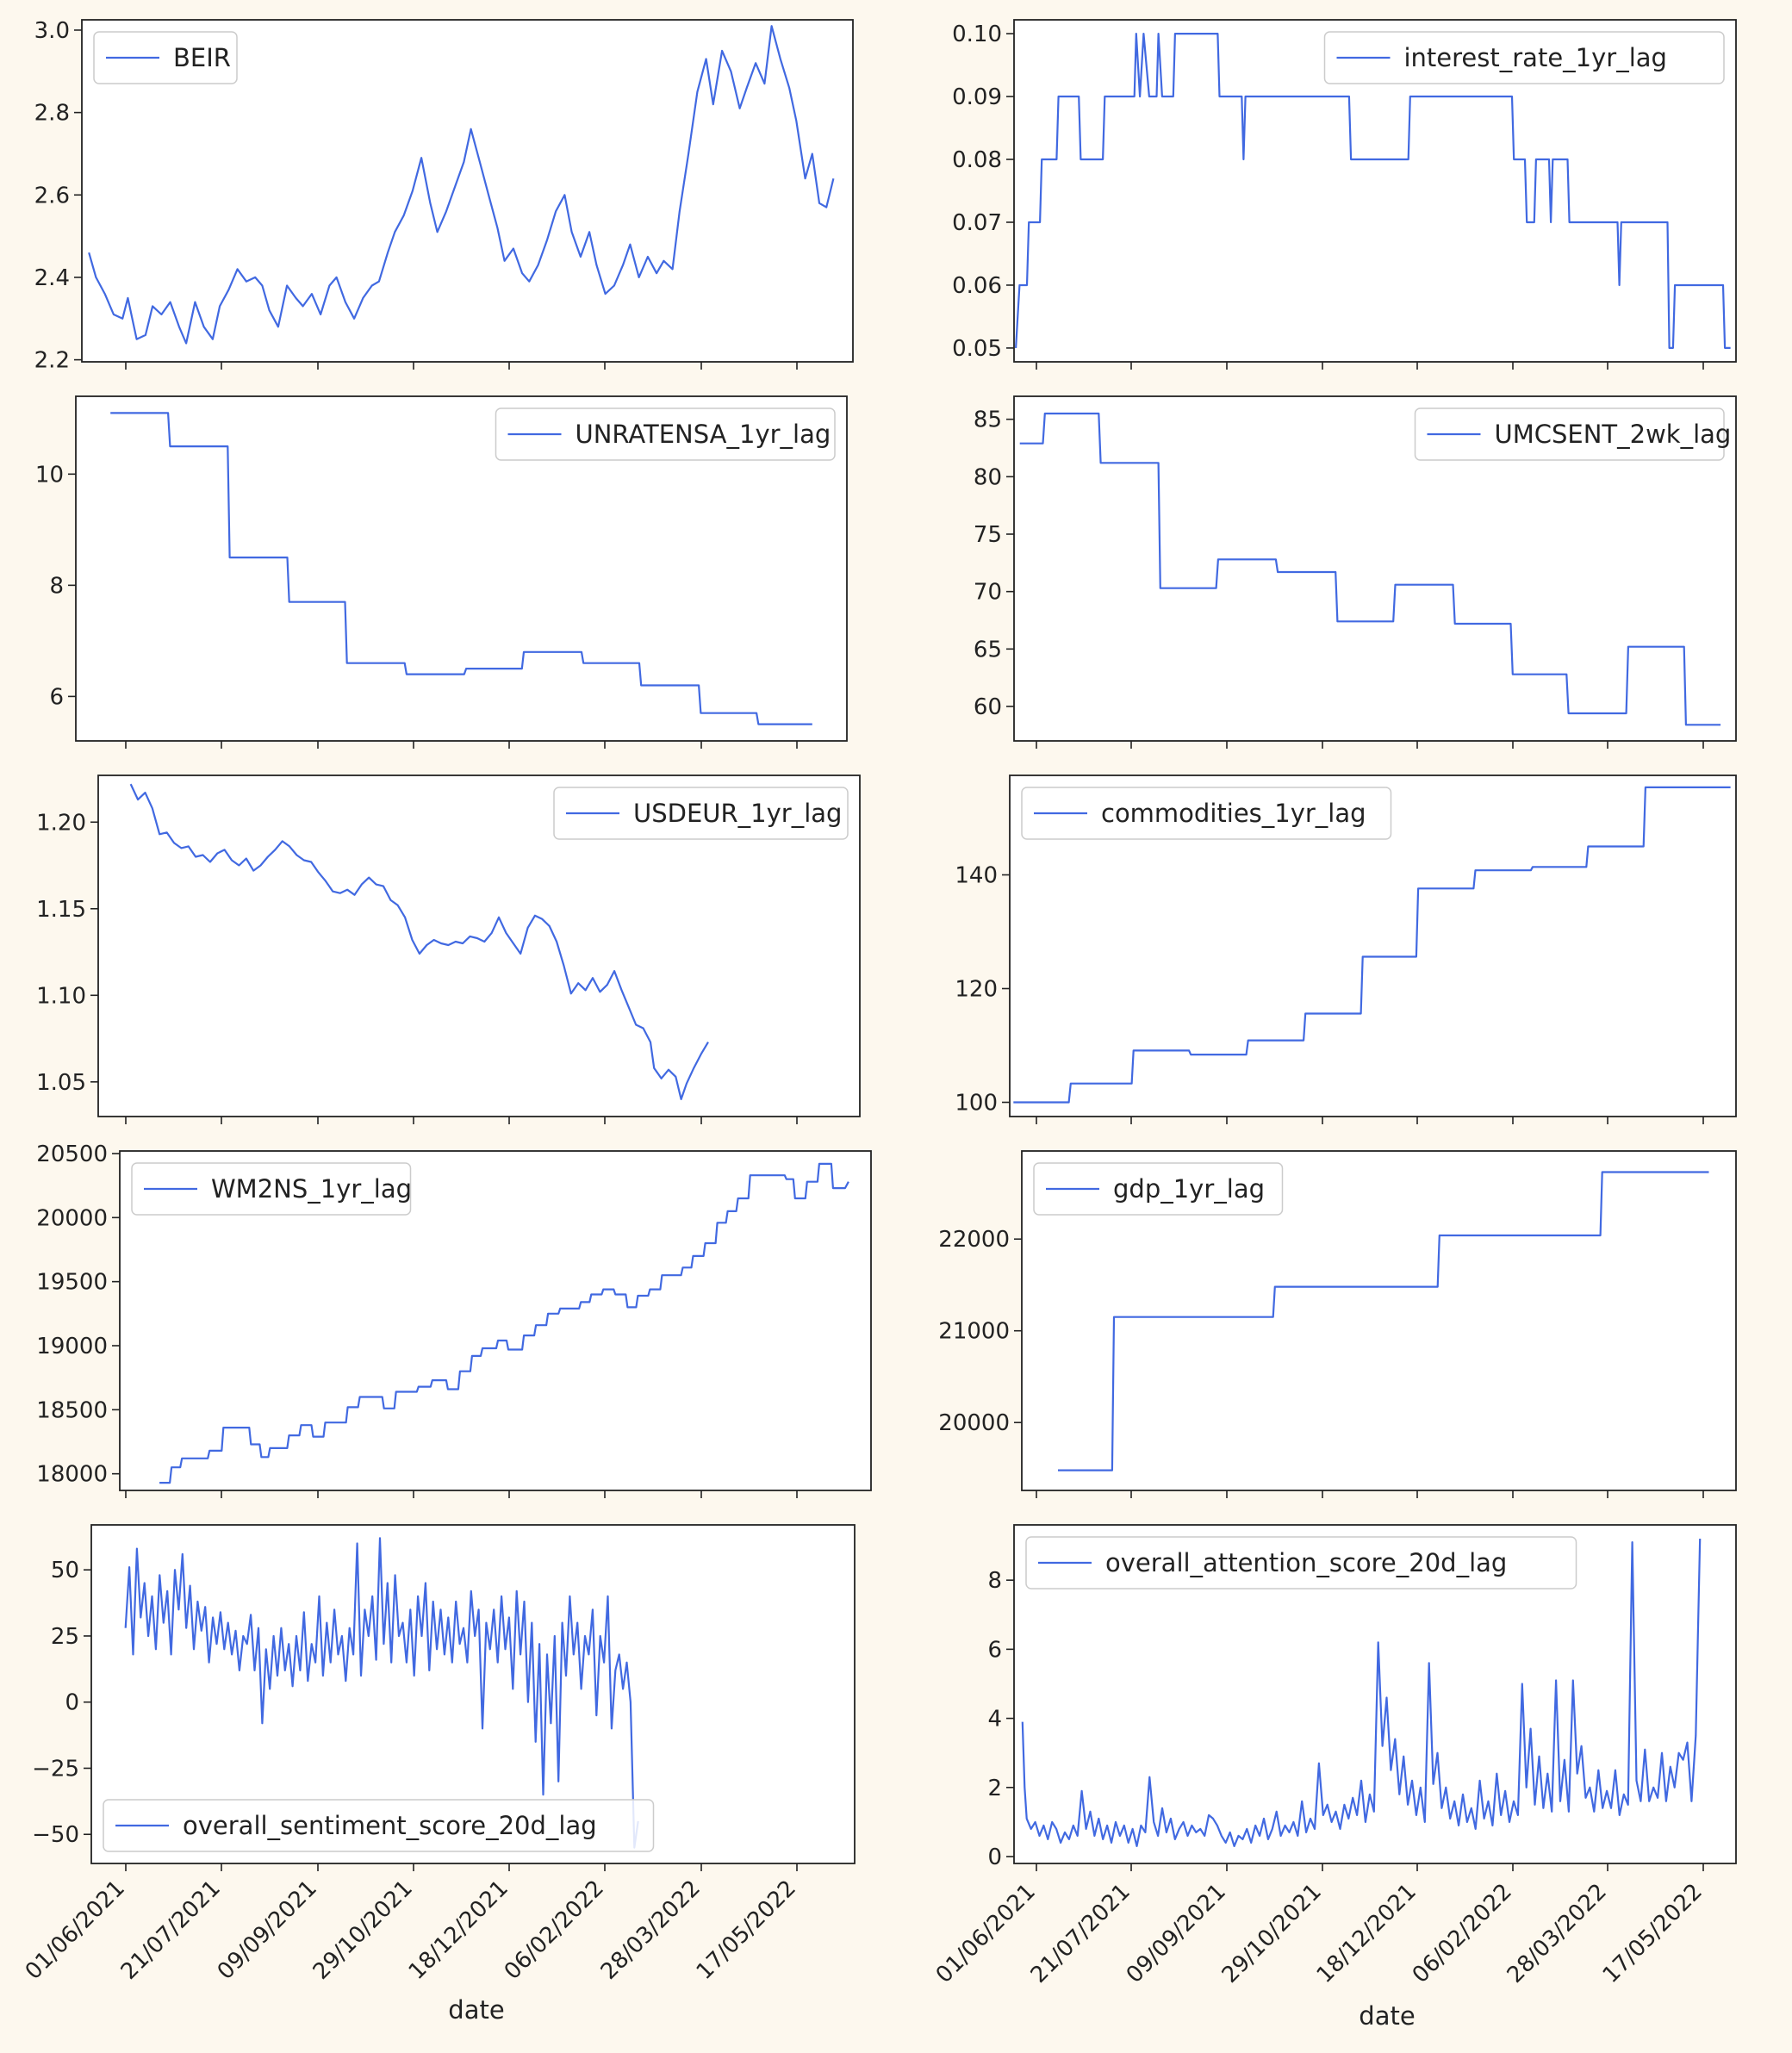 Image resolution: width=1792 pixels, height=2053 pixels. I want to click on y-tick-label: 25, so click(65, 1637).